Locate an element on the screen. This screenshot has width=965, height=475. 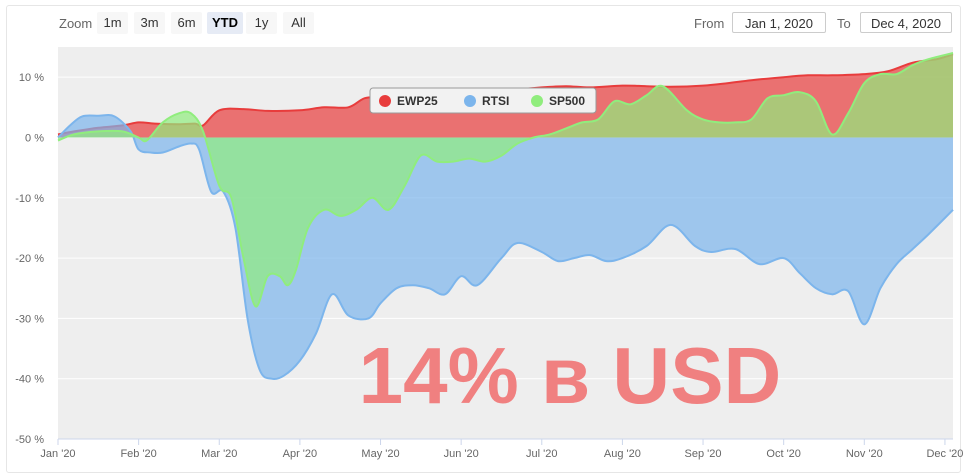
legend-item-rtsi: RTSI is located at coordinates (486, 101).